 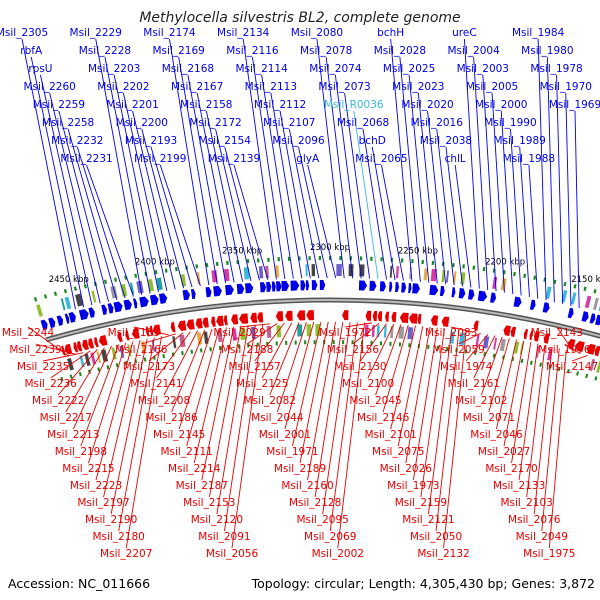 What do you see at coordinates (436, 537) in the screenshot?
I see `reverse-gene-label: Msil_2050` at bounding box center [436, 537].